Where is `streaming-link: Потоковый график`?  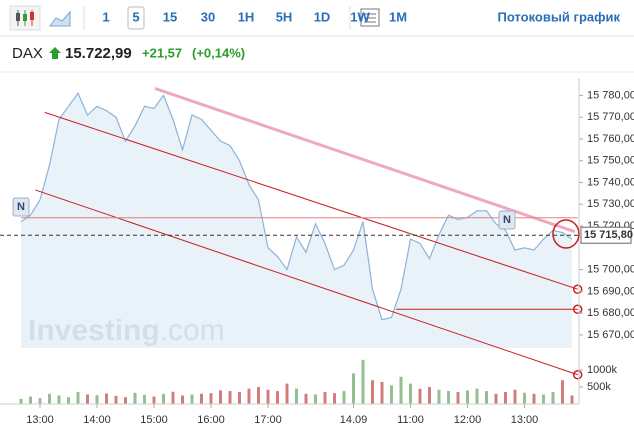
streaming-link: Потоковый график is located at coordinates (558, 16).